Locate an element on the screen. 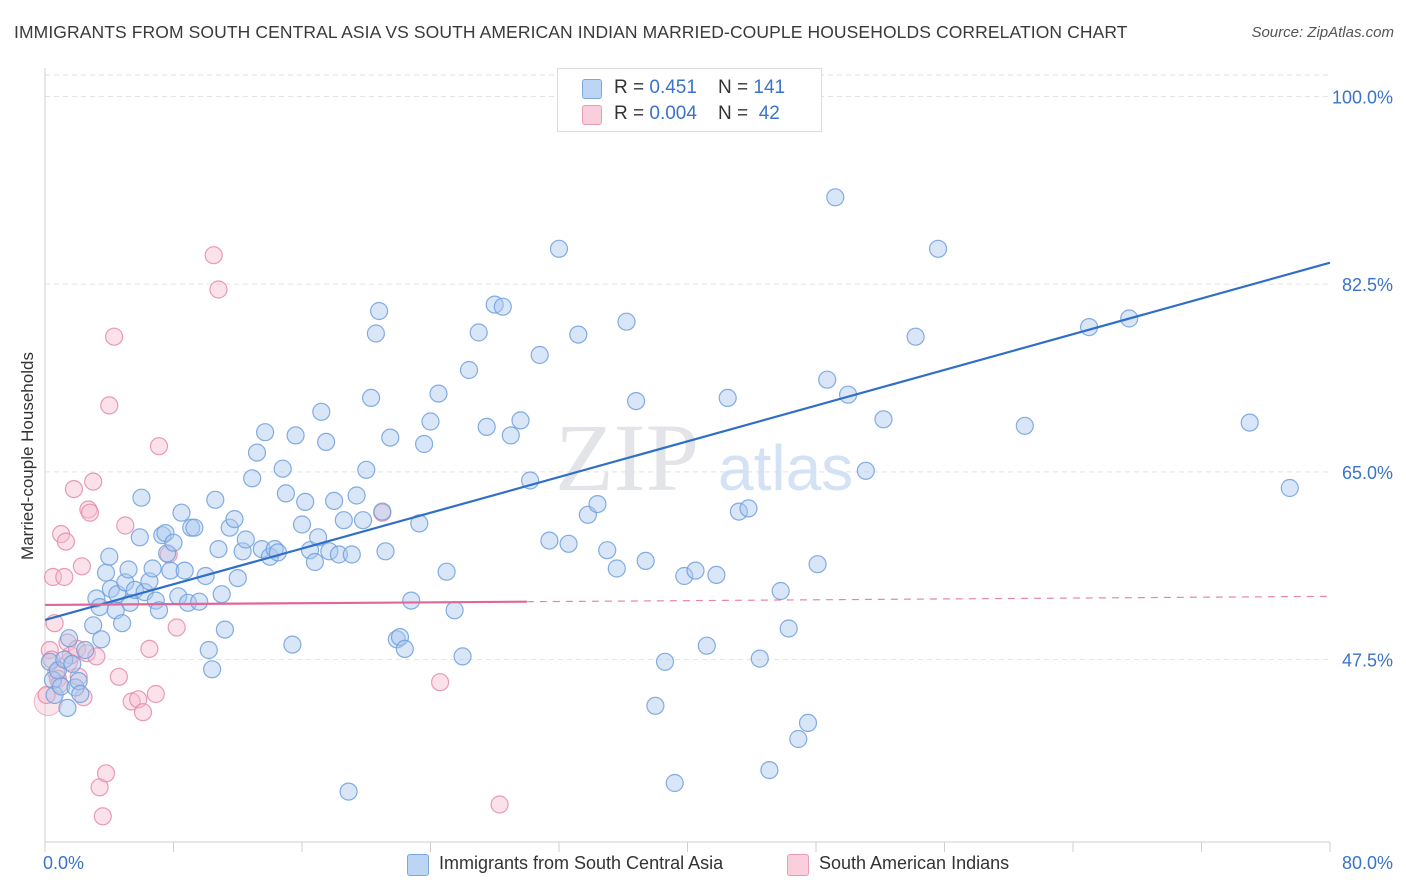  legend-label-immigrants: Immigrants from South Central Asia is located at coordinates (581, 863).